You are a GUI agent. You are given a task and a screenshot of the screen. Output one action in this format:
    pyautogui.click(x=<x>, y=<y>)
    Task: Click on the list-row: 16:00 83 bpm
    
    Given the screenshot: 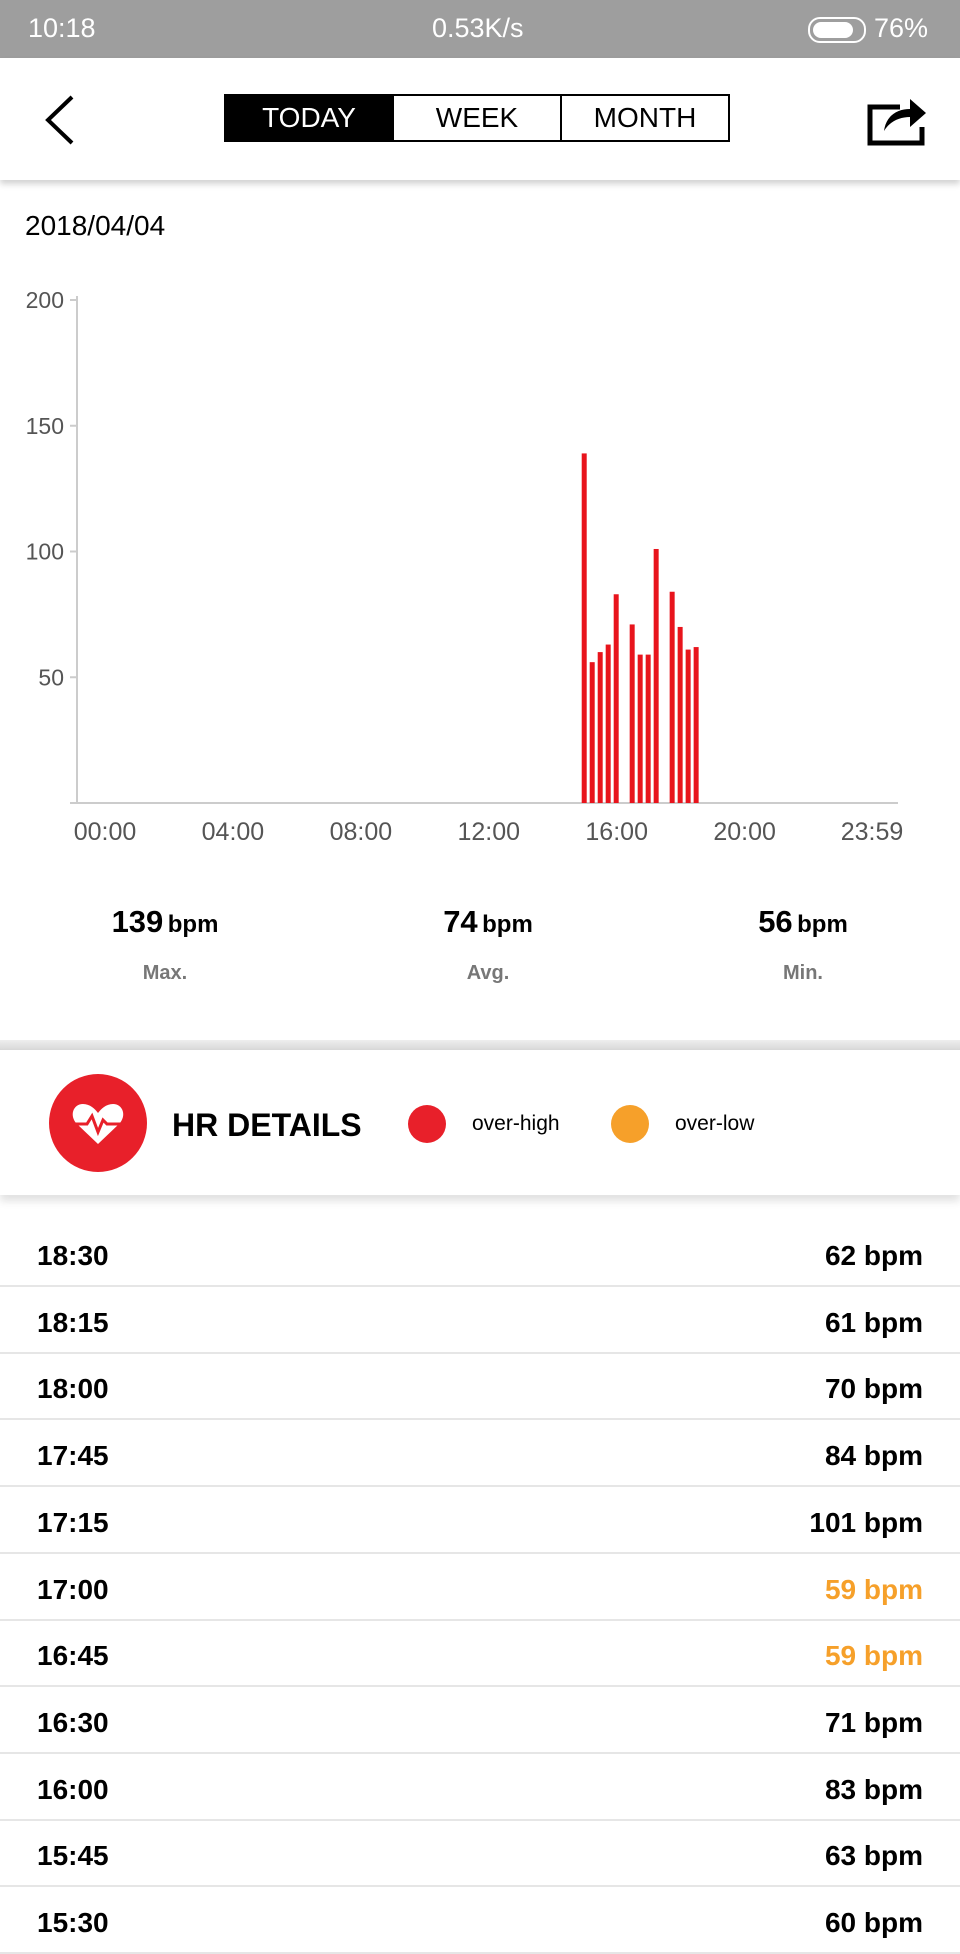 What is the action you would take?
    pyautogui.click(x=480, y=1788)
    